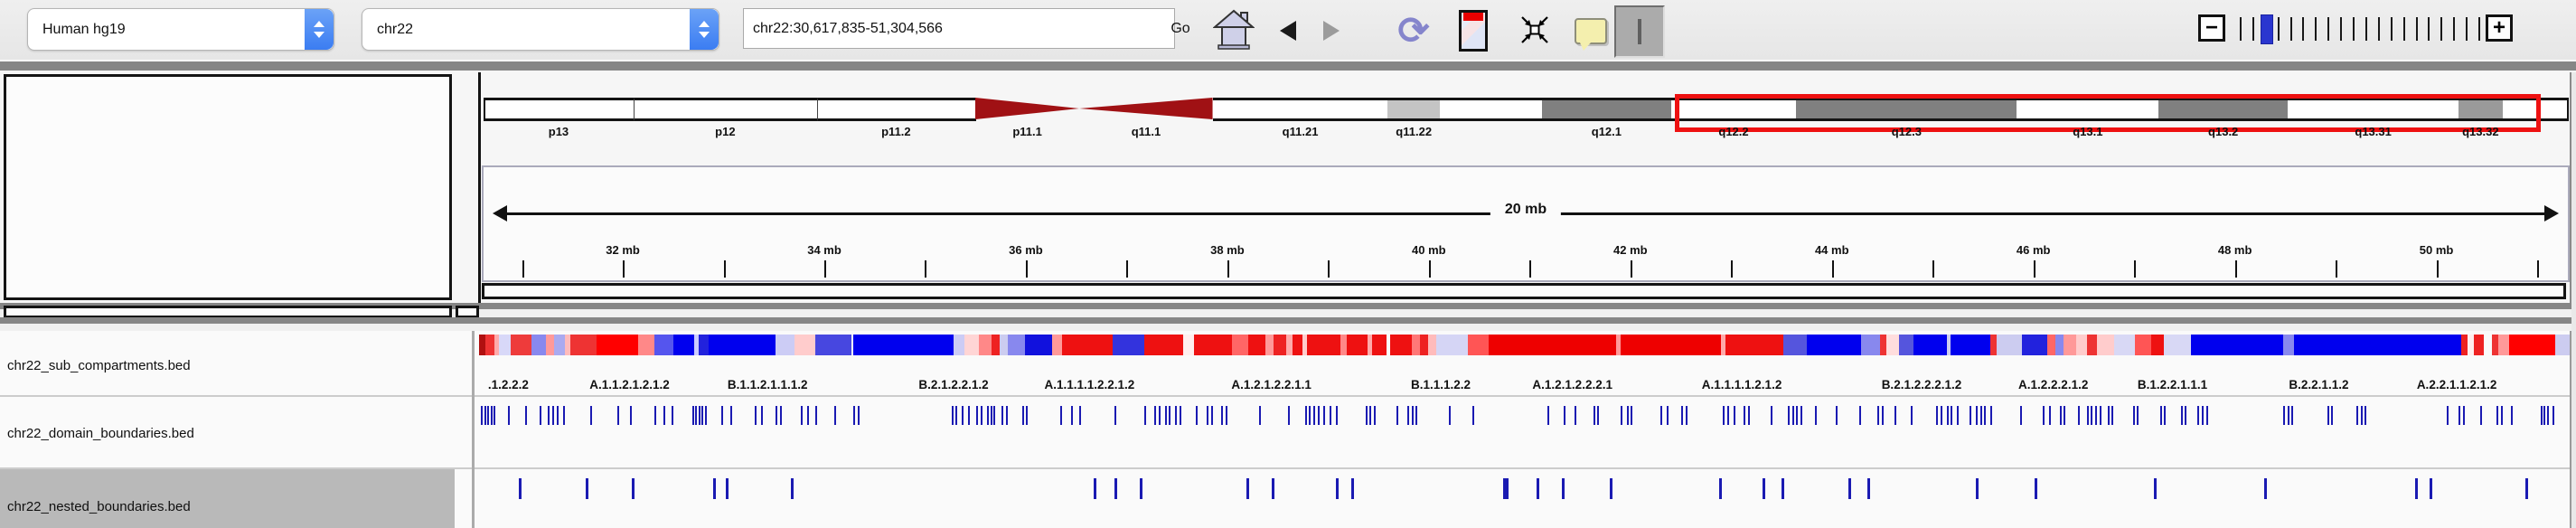  What do you see at coordinates (1524, 345) in the screenshot?
I see `sub-compartments-track` at bounding box center [1524, 345].